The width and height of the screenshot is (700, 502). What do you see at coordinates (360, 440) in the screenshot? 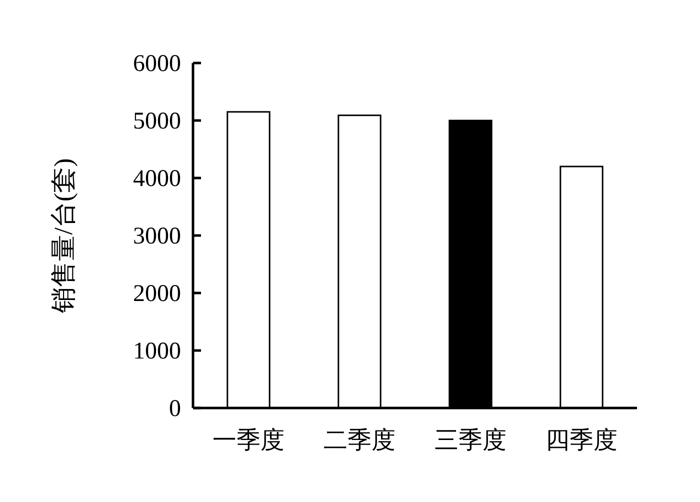
I see `x-tick-label: 二季度` at bounding box center [360, 440].